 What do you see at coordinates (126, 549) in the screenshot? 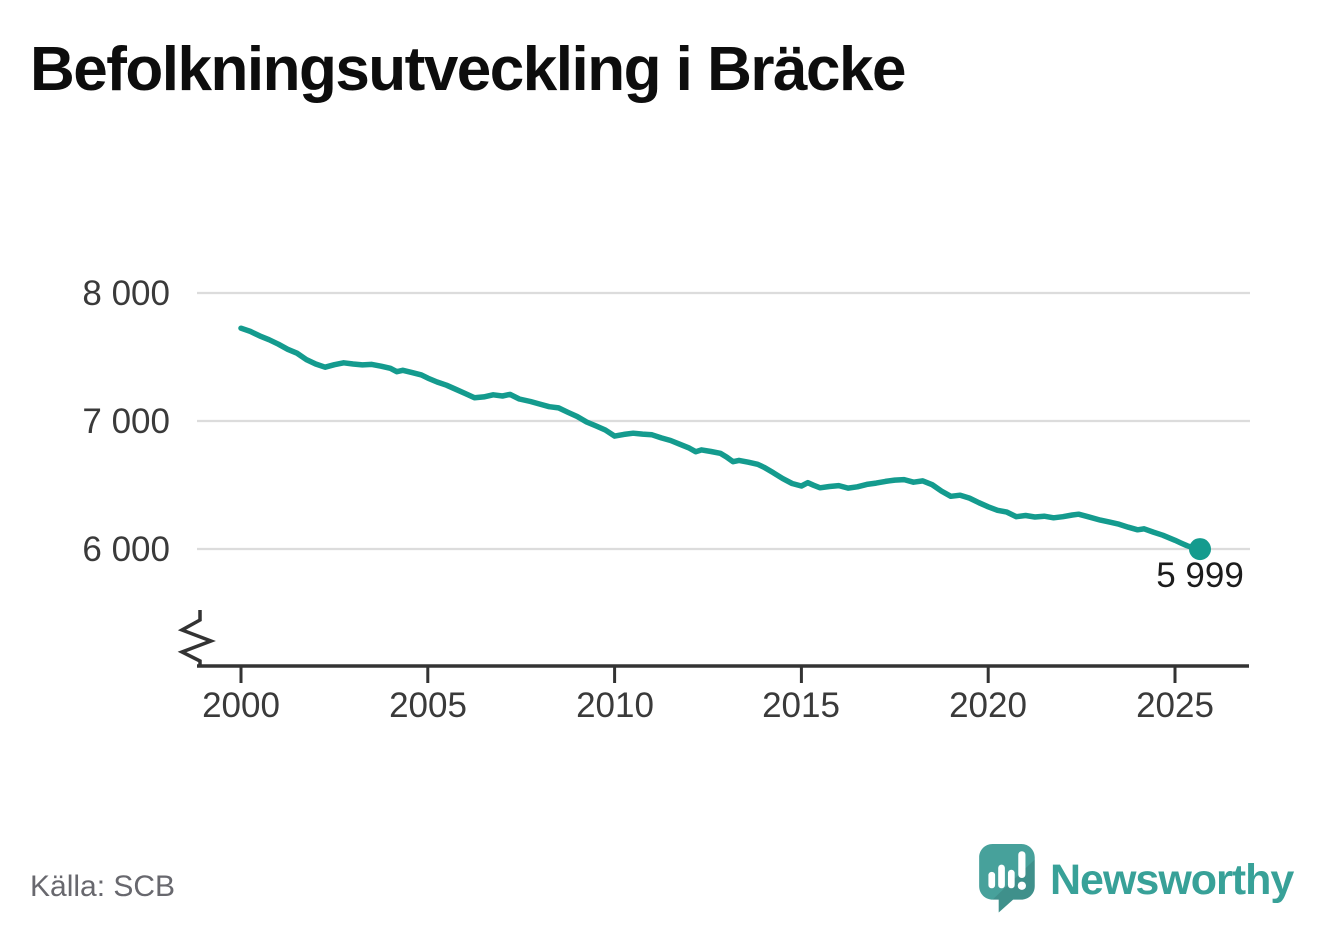
I see `y-tick-label-6000: 6 000` at bounding box center [126, 549].